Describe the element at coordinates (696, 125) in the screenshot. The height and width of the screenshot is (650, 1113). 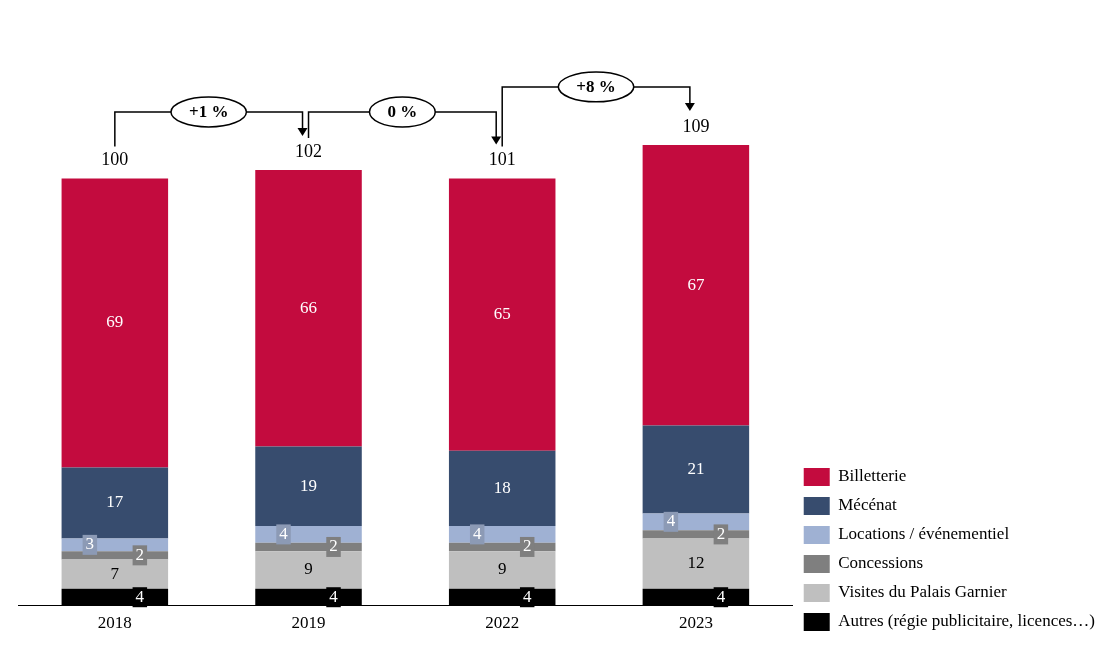
I see `total-label: 109` at that location.